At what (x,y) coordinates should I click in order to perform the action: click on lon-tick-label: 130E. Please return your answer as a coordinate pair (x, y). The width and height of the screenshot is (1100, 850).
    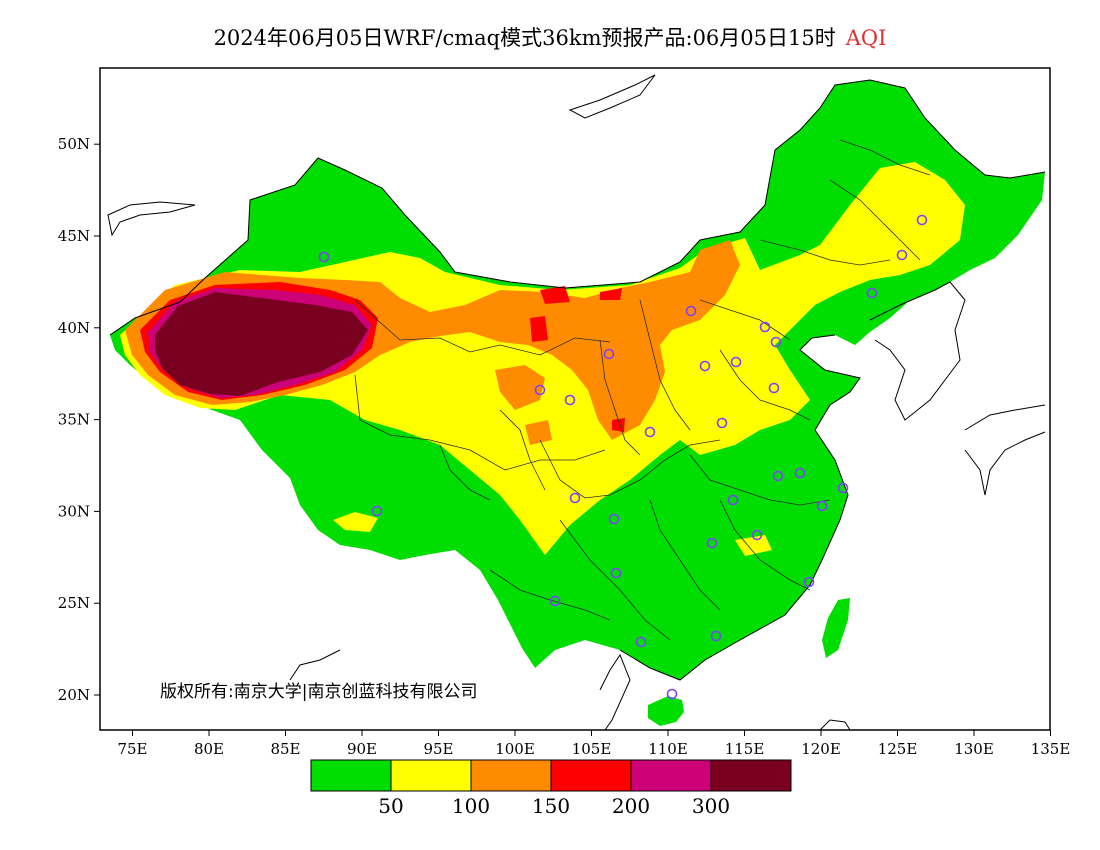
    Looking at the image, I should click on (974, 749).